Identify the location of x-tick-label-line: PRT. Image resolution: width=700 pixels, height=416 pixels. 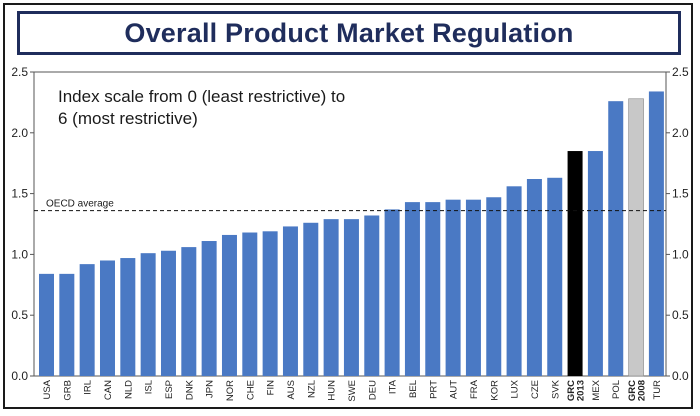
(433, 389).